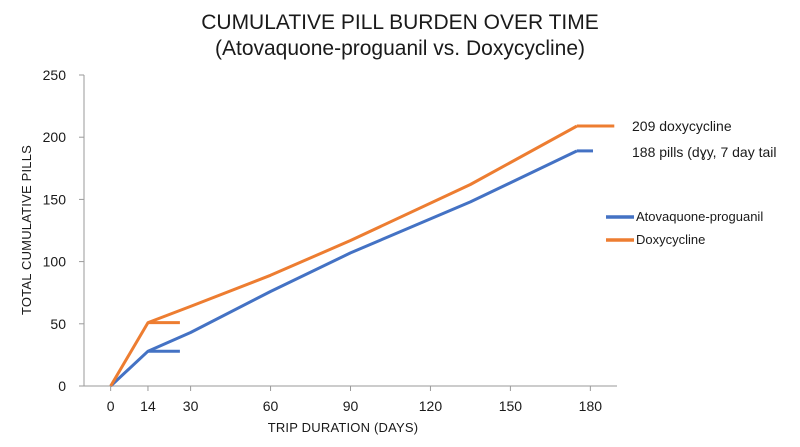 Image resolution: width=800 pixels, height=447 pixels. I want to click on legend-label-doxycycline: Doxycycline, so click(670, 239).